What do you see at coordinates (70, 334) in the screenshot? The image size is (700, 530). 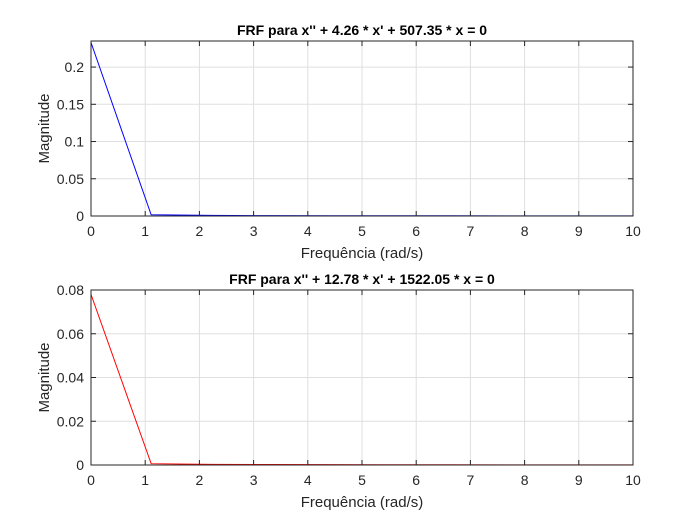 I see `y-tick-label: 0.06` at bounding box center [70, 334].